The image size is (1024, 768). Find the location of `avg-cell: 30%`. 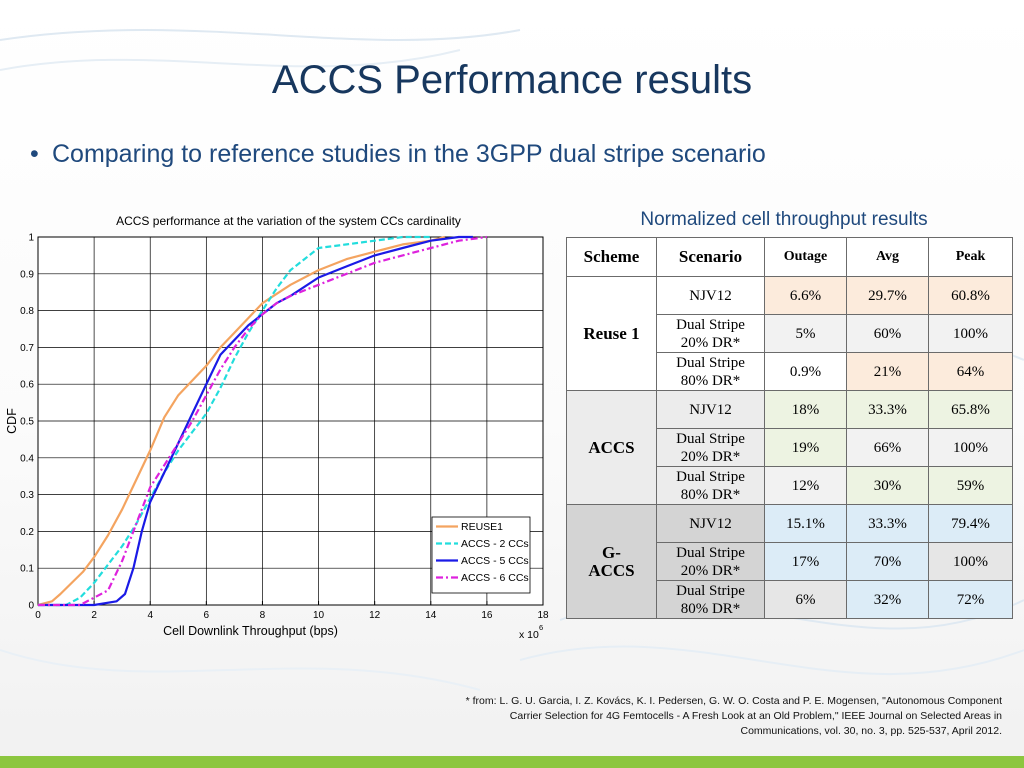

avg-cell: 30% is located at coordinates (887, 485).